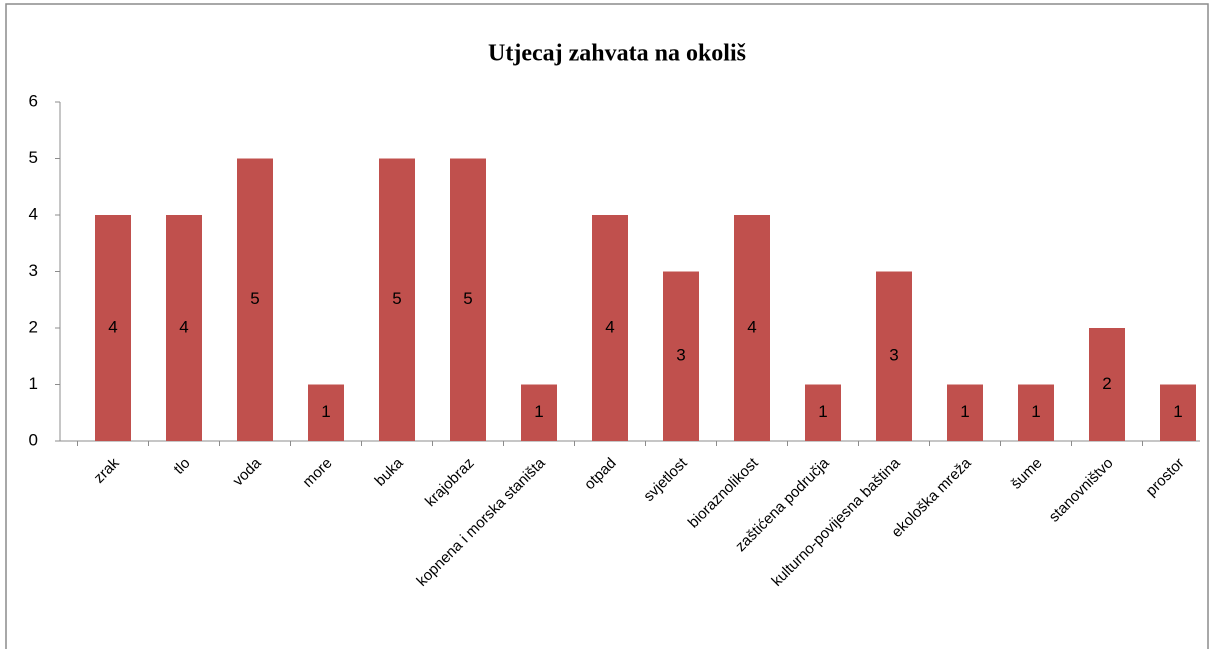 The width and height of the screenshot is (1214, 649). I want to click on y-tick-label: 5, so click(33, 157).